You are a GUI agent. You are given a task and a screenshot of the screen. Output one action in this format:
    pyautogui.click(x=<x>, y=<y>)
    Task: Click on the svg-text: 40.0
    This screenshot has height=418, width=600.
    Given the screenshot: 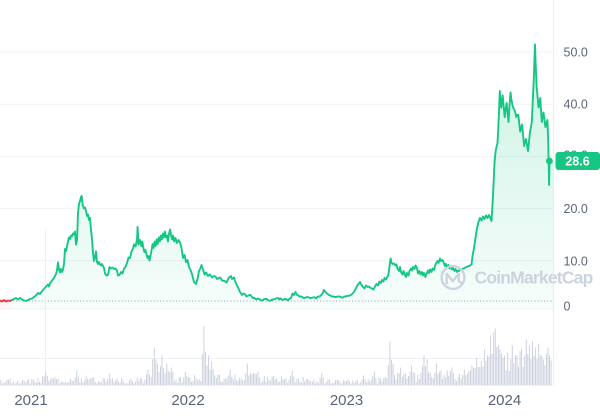 What is the action you would take?
    pyautogui.click(x=576, y=105)
    